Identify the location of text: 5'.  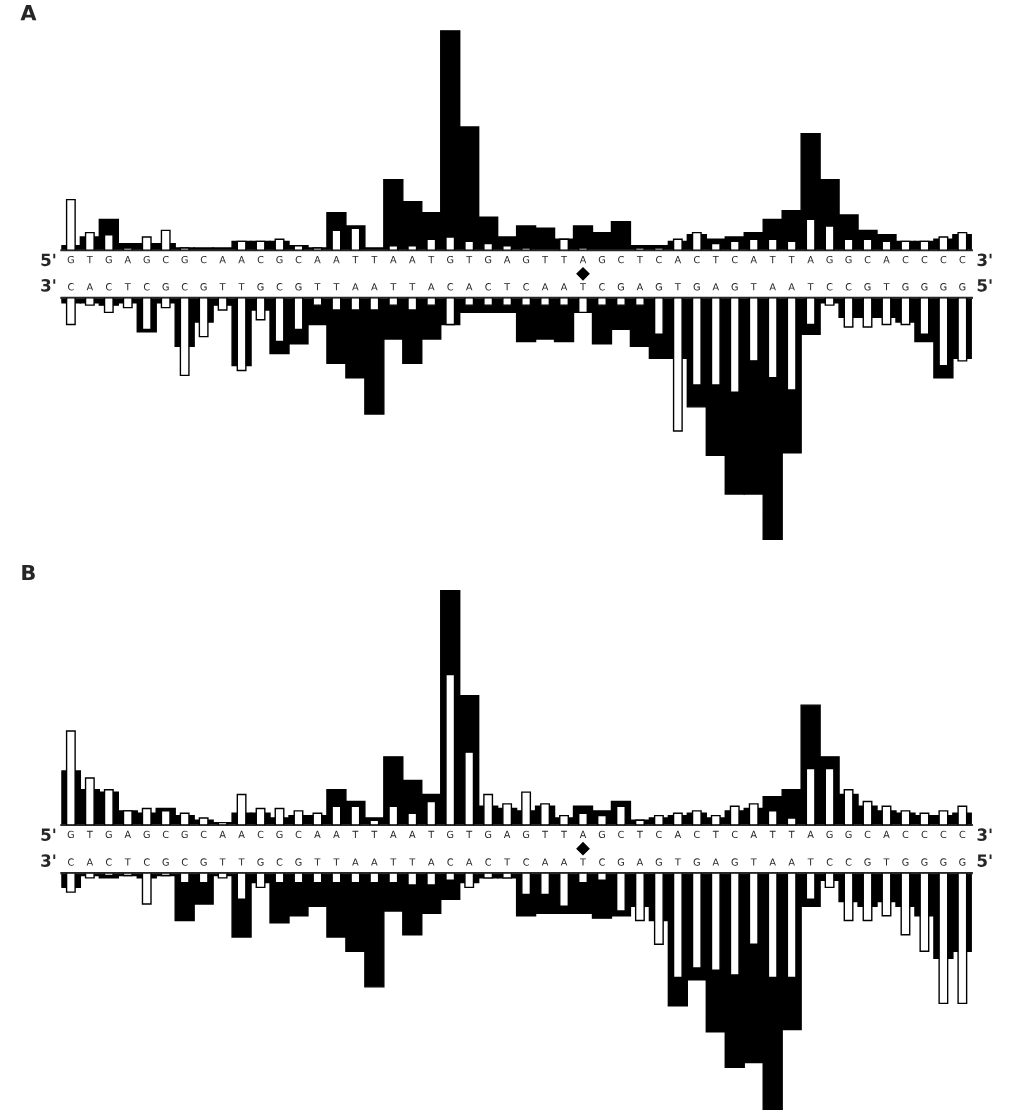
(48, 834).